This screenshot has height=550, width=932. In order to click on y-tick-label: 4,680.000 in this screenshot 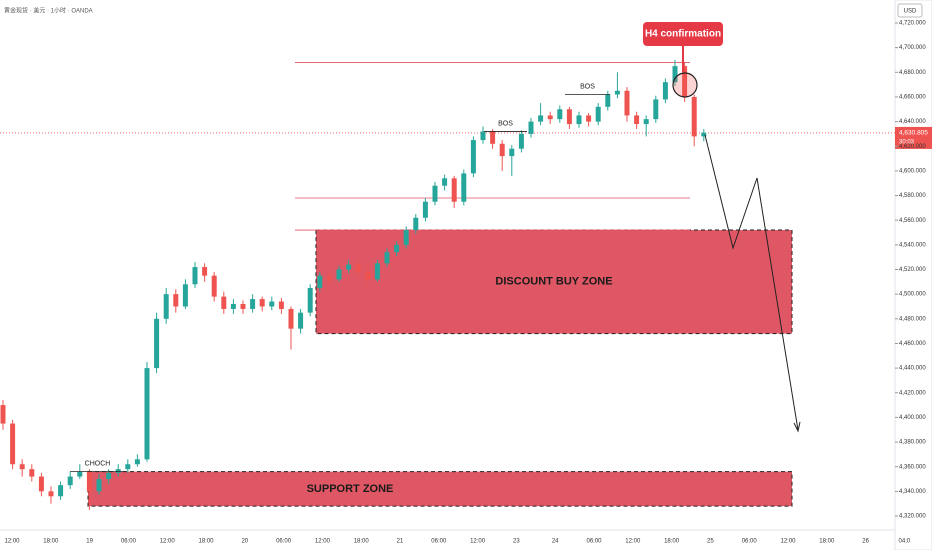, I will do `click(912, 73)`.